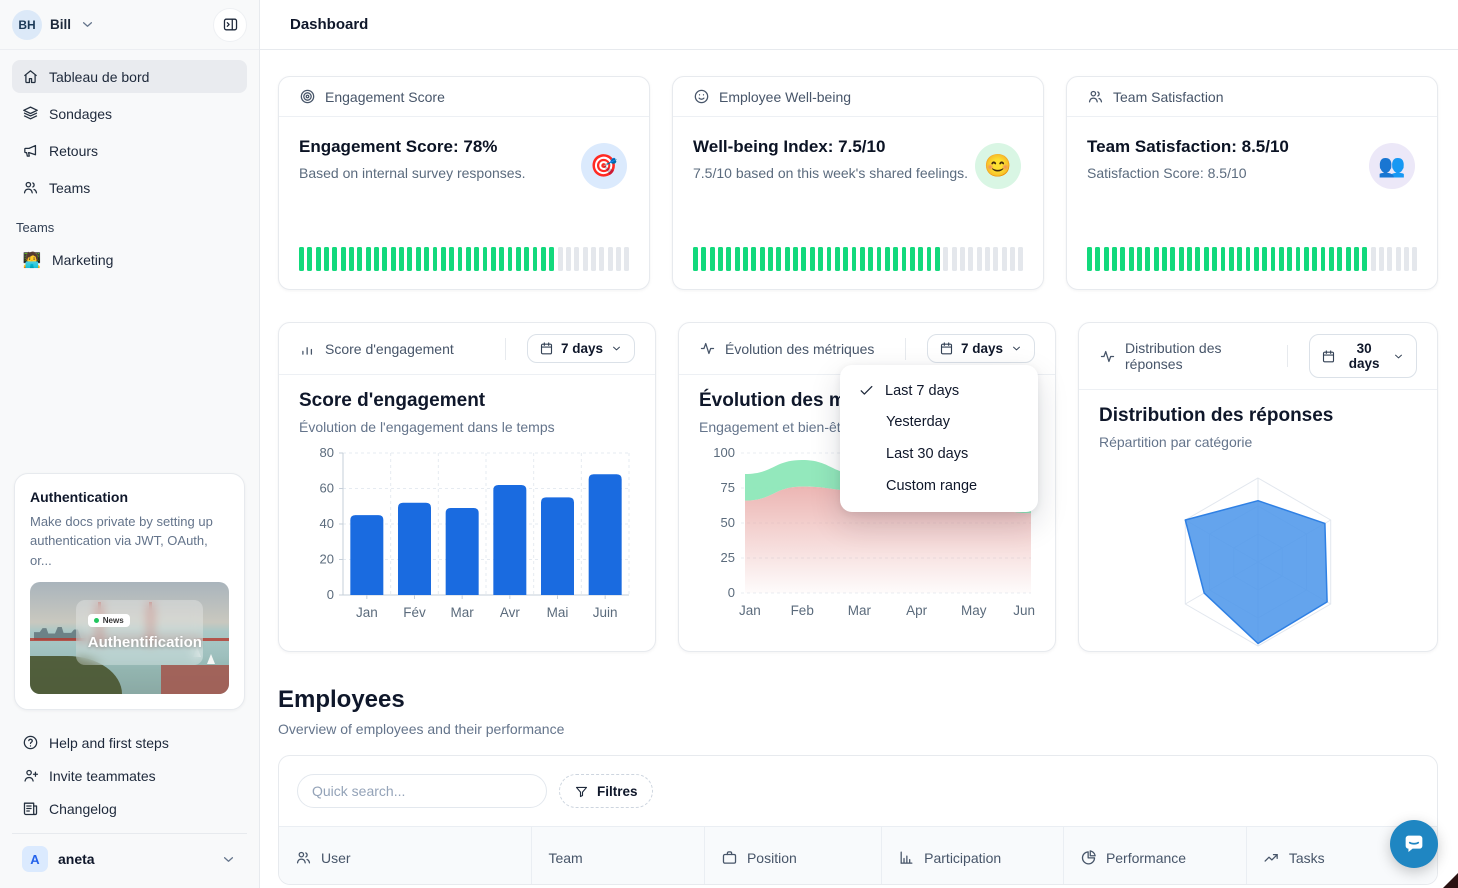  I want to click on user-avatar: BH, so click(27, 24).